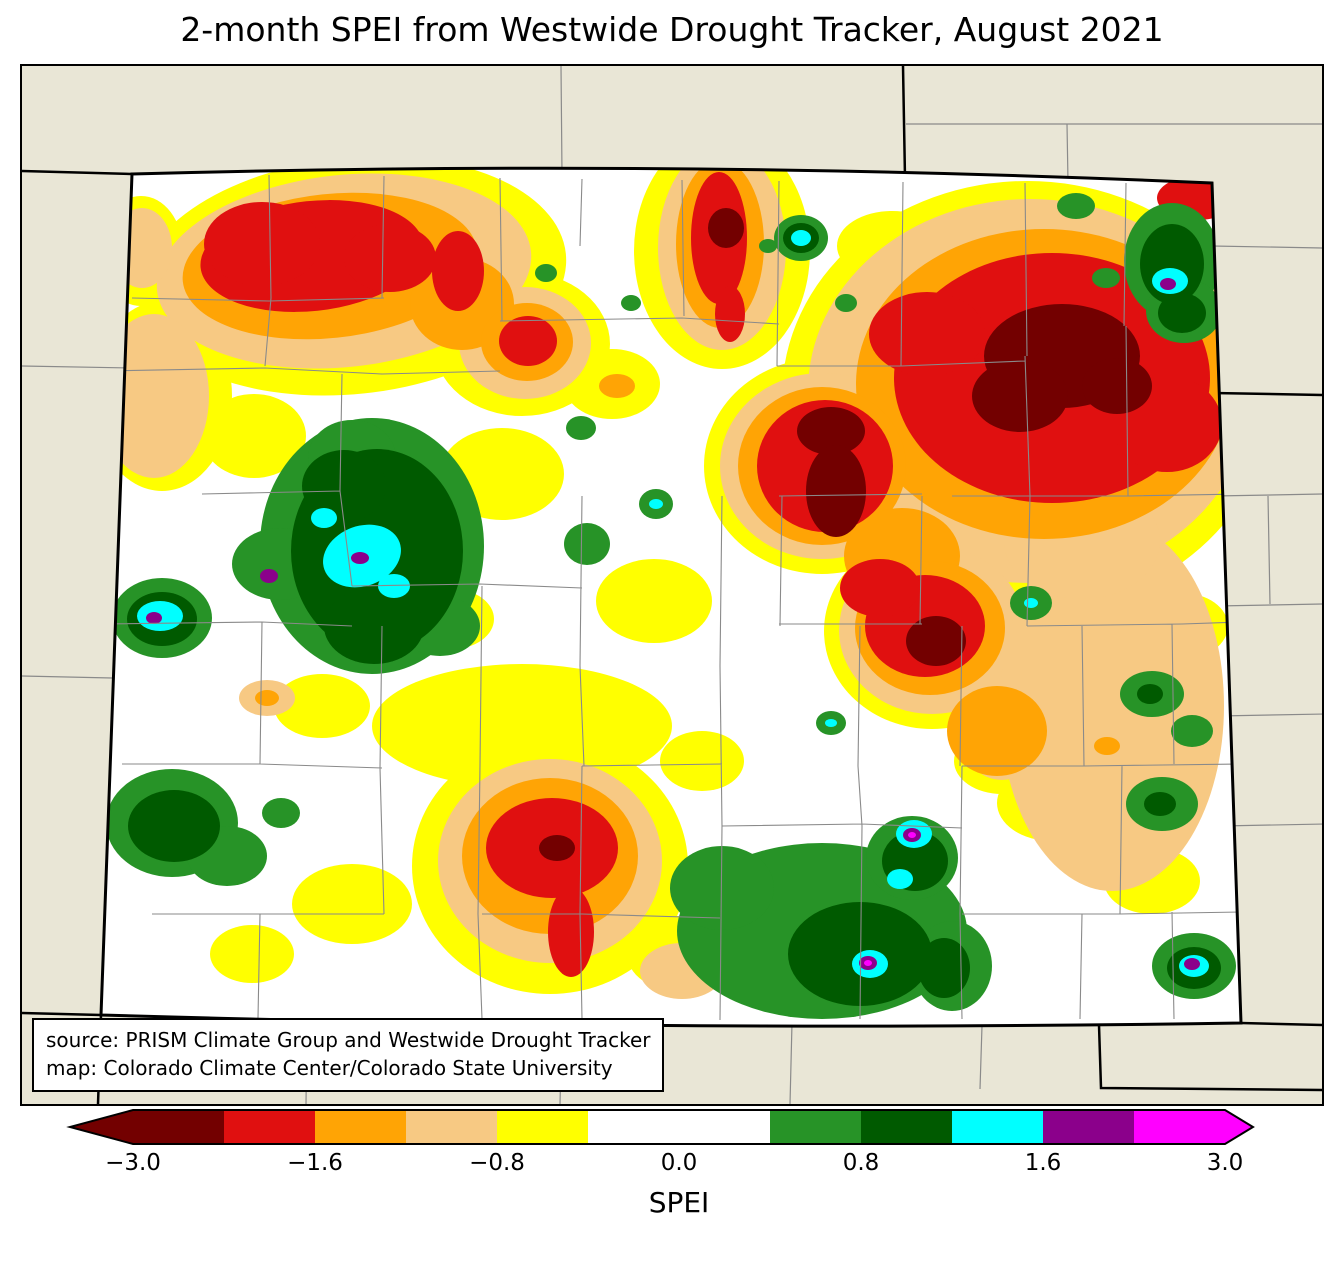 The height and width of the screenshot is (1262, 1344). Describe the element at coordinates (178, 1127) in the screenshot. I see `colorbar-segment-darkred` at that location.